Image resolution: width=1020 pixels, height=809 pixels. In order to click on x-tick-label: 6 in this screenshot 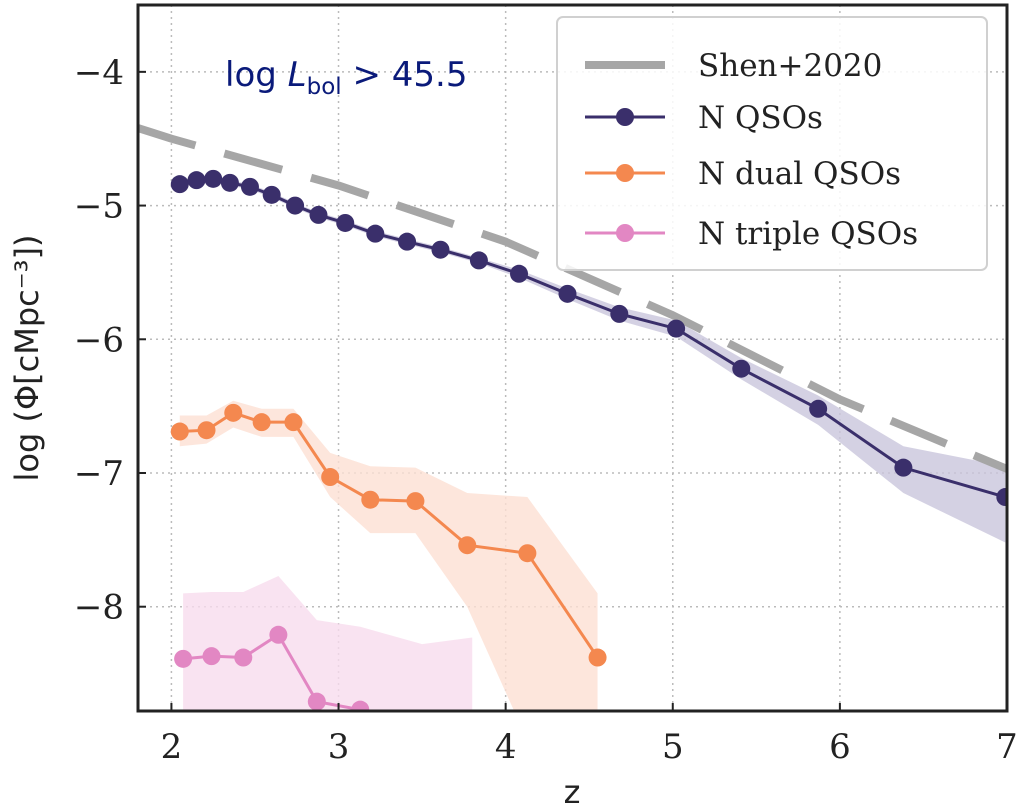, I will do `click(840, 747)`.